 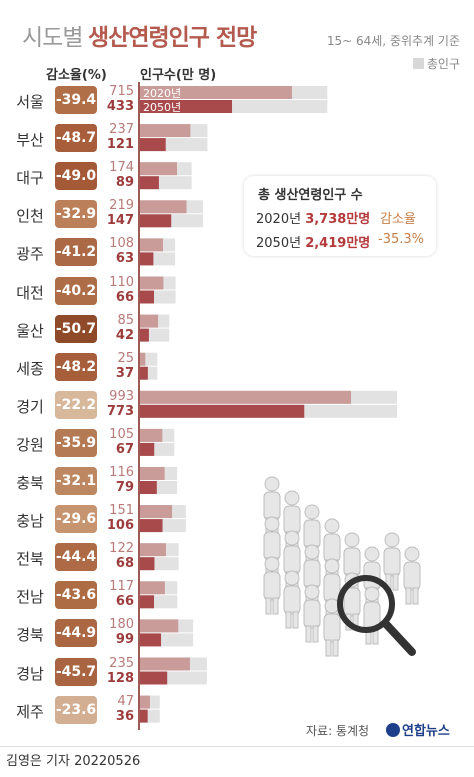 What do you see at coordinates (30, 521) in the screenshot?
I see `region-label: 충남` at bounding box center [30, 521].